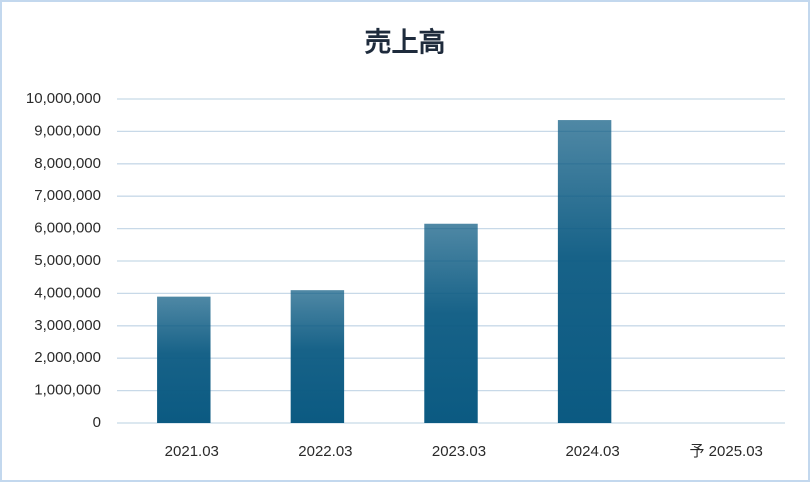 Image resolution: width=810 pixels, height=482 pixels. What do you see at coordinates (67, 195) in the screenshot?
I see `y-tick-label: 7,000,000` at bounding box center [67, 195].